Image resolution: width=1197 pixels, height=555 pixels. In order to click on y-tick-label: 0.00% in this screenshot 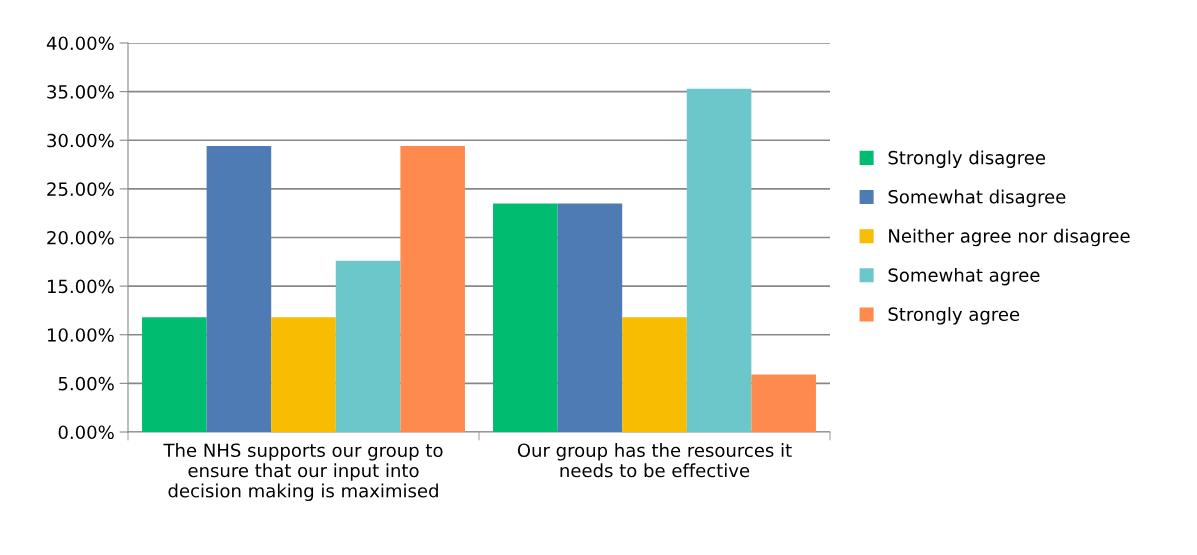, I will do `click(86, 432)`.